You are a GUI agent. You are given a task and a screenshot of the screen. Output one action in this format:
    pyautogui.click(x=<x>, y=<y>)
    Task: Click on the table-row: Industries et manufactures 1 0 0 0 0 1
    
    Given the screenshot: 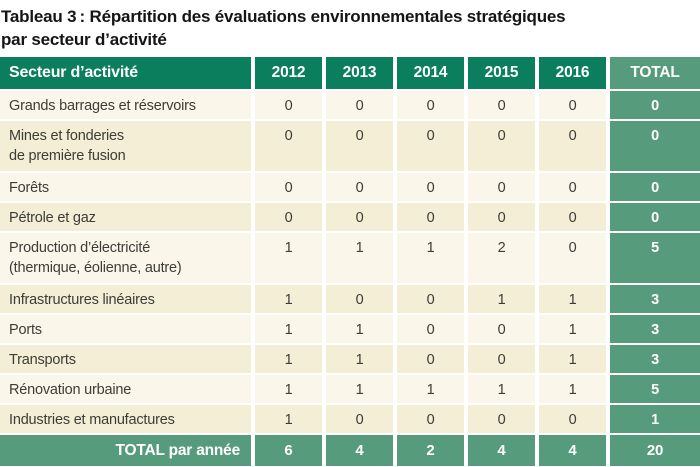 What is the action you would take?
    pyautogui.click(x=350, y=420)
    